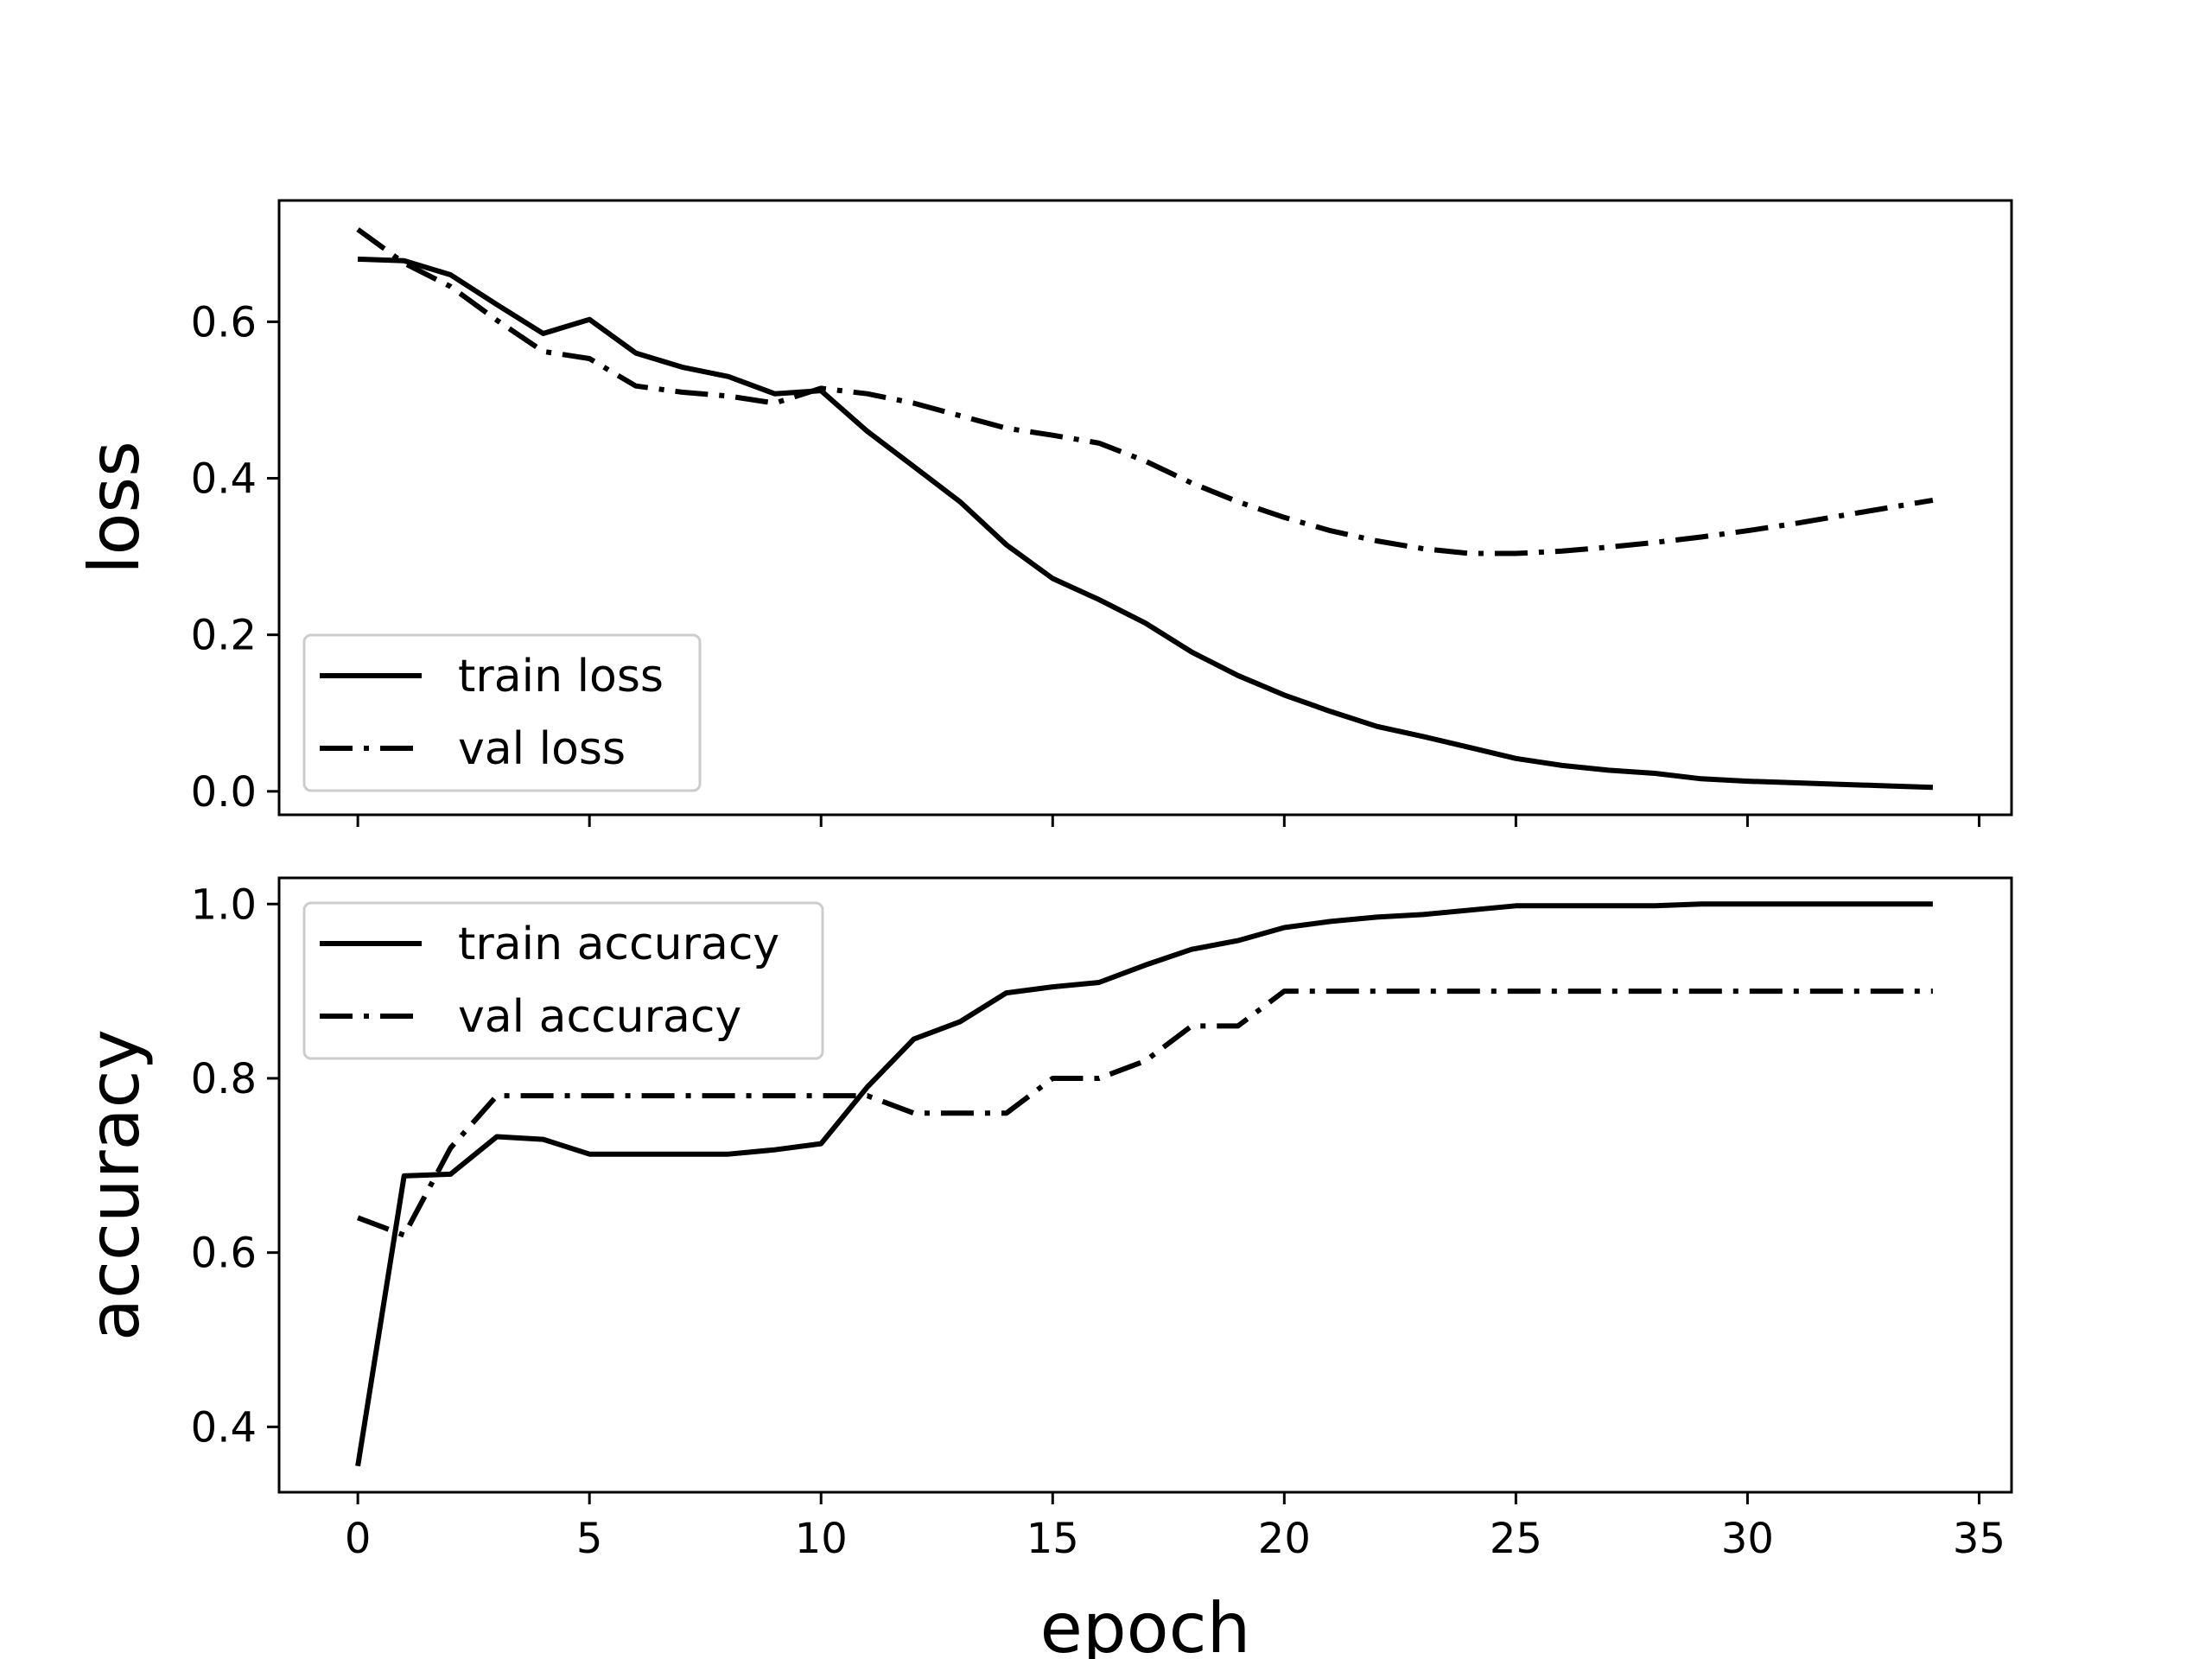  Describe the element at coordinates (224, 636) in the screenshot. I see `y-tick-label: 0.2` at that location.